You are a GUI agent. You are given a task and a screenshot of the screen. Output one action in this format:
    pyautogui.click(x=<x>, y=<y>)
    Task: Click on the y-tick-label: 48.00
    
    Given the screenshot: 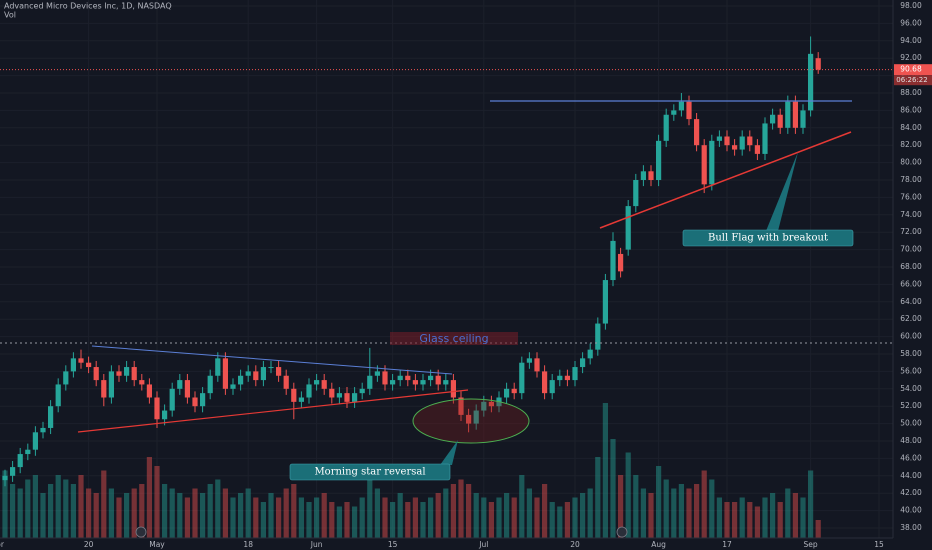 What is the action you would take?
    pyautogui.click(x=911, y=440)
    